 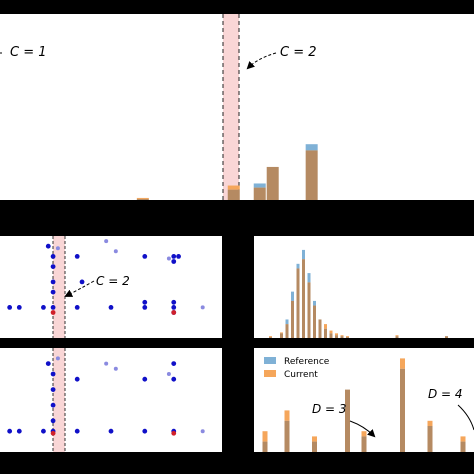 What do you see at coordinates (329, 409) in the screenshot?
I see `annotation-d3: D = 3` at bounding box center [329, 409].